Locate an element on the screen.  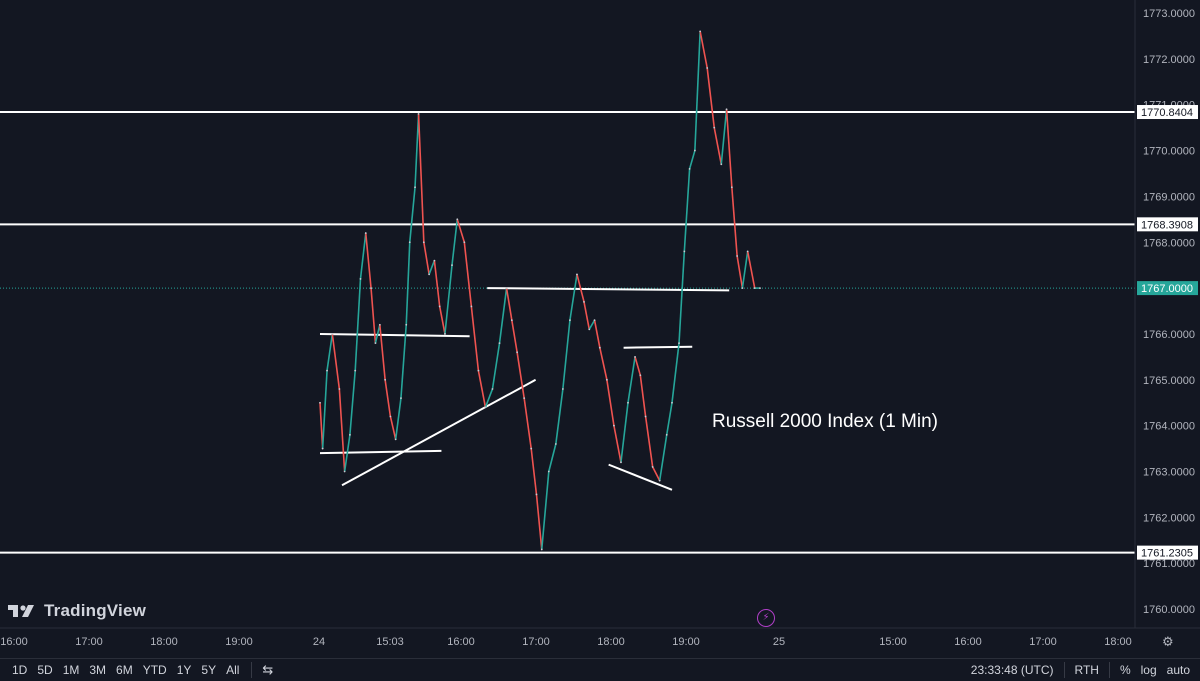
level-price-label: 1770.8404 is located at coordinates (1167, 113).